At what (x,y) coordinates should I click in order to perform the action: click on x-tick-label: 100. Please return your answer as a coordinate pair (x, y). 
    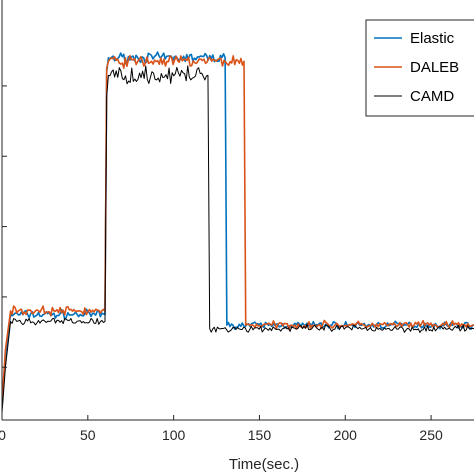
    Looking at the image, I should click on (174, 435).